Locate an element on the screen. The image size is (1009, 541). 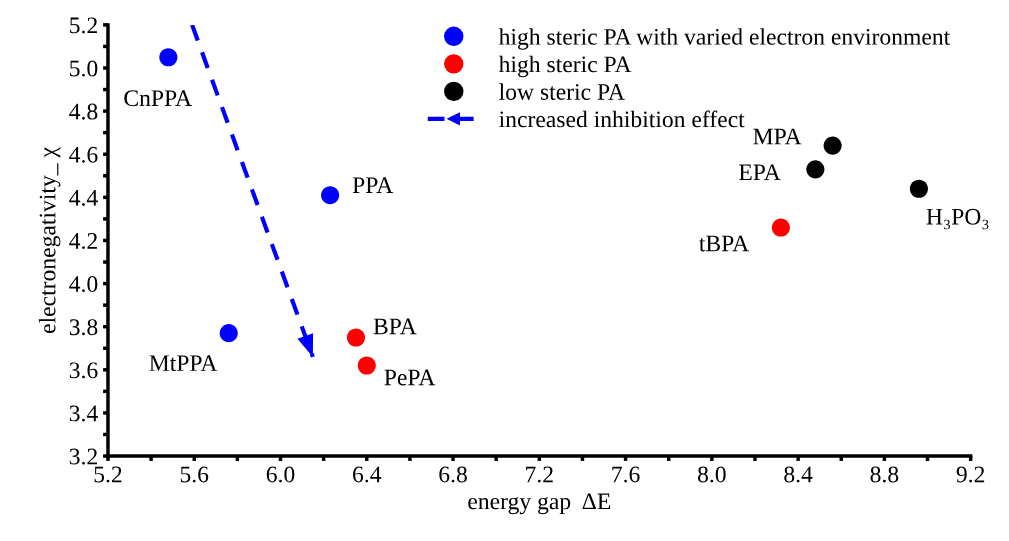
y-axis-title: electronegativity_ χ is located at coordinates (49, 240).